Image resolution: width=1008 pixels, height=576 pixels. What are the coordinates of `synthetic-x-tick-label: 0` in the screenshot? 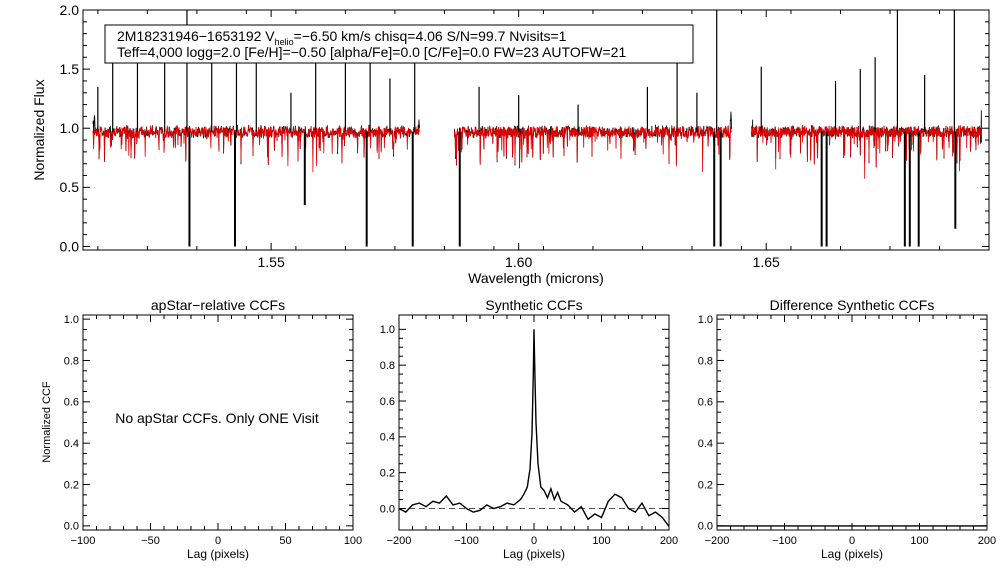 It's located at (534, 541).